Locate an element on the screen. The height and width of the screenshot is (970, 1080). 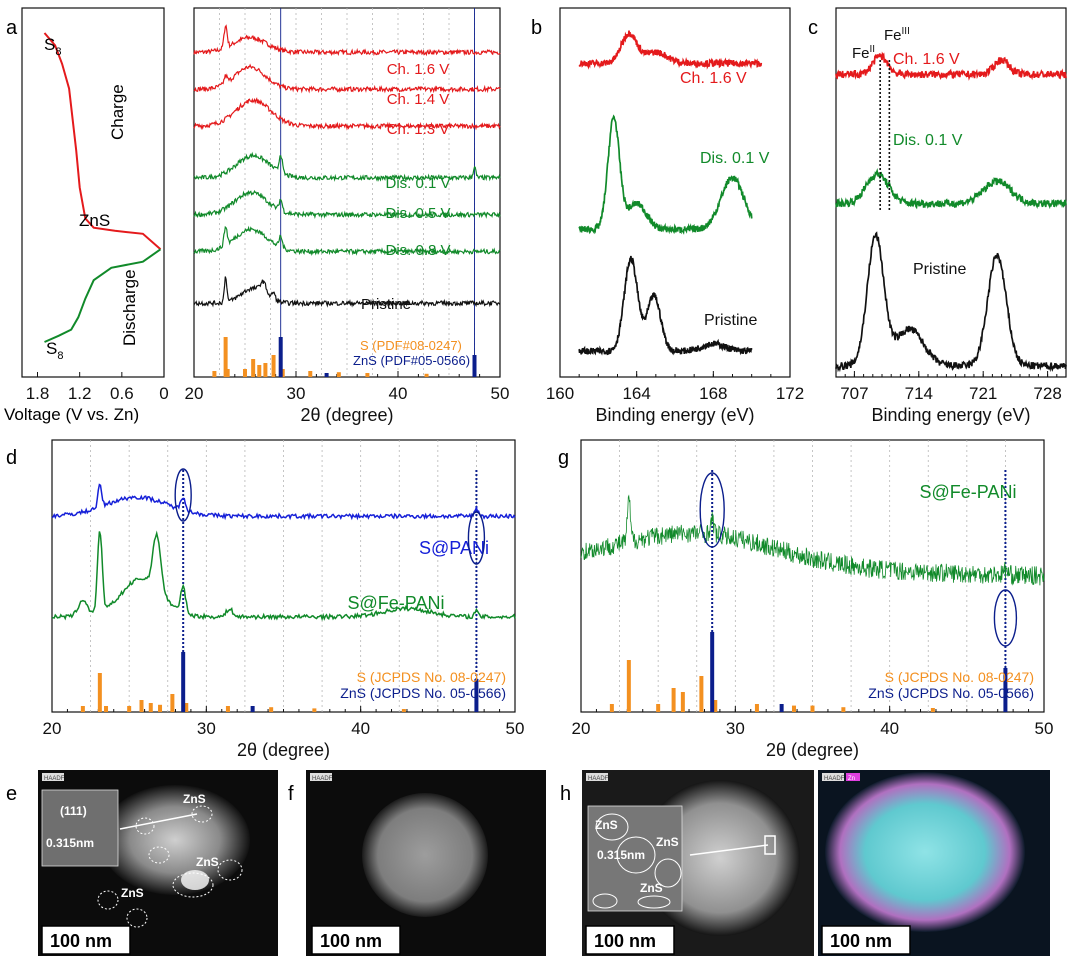
h2-zn-tag-box is located at coordinates (853, 777).